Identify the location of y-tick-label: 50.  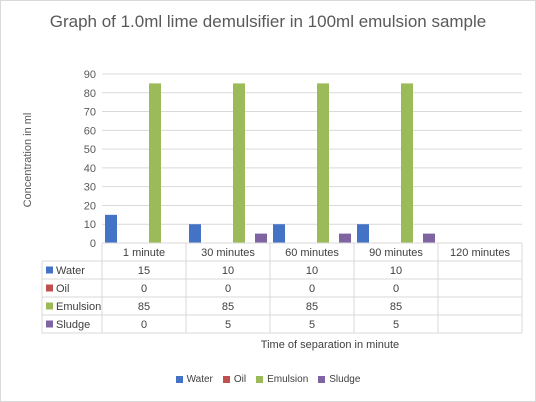
(90, 150).